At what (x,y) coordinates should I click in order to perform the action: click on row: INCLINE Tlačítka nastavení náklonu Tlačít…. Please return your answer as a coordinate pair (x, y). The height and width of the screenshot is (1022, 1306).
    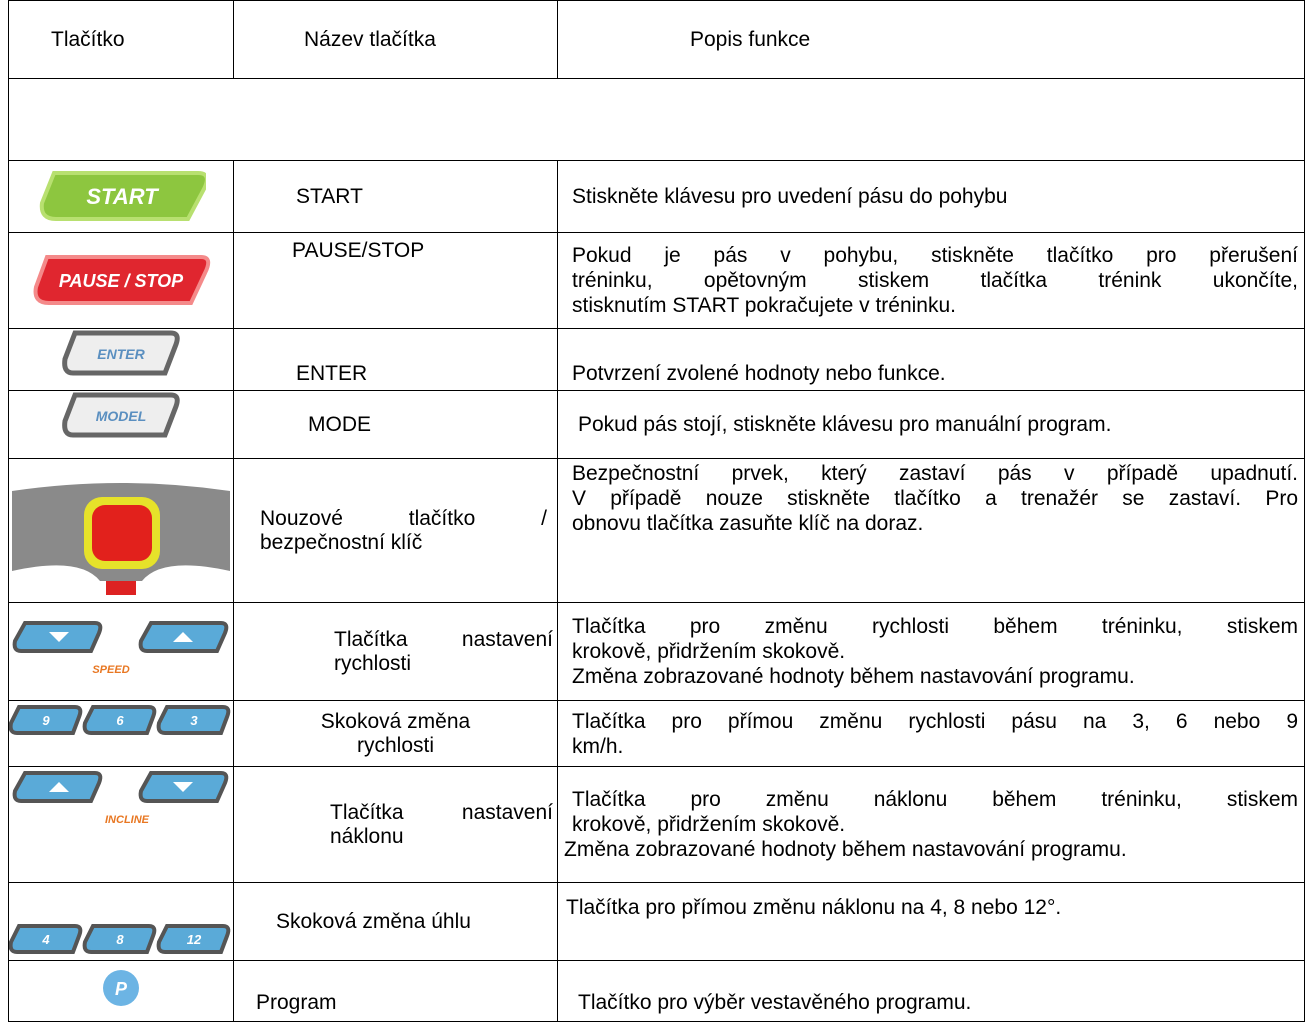
    Looking at the image, I should click on (656, 824).